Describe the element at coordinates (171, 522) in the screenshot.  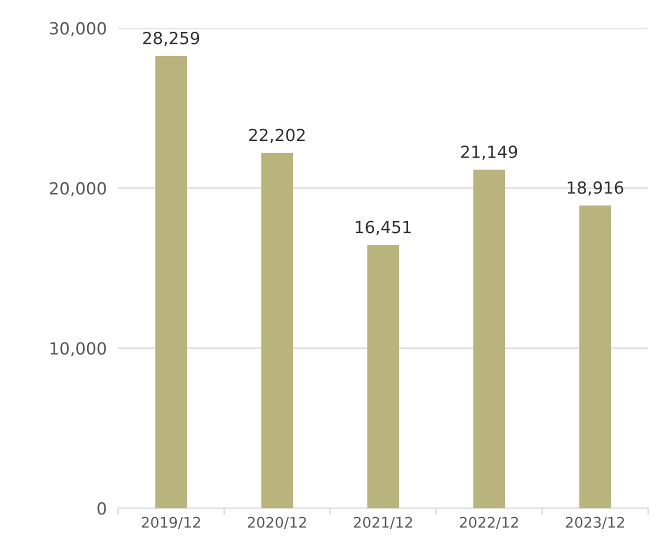
I see `x-tick-label: 2019/12` at that location.